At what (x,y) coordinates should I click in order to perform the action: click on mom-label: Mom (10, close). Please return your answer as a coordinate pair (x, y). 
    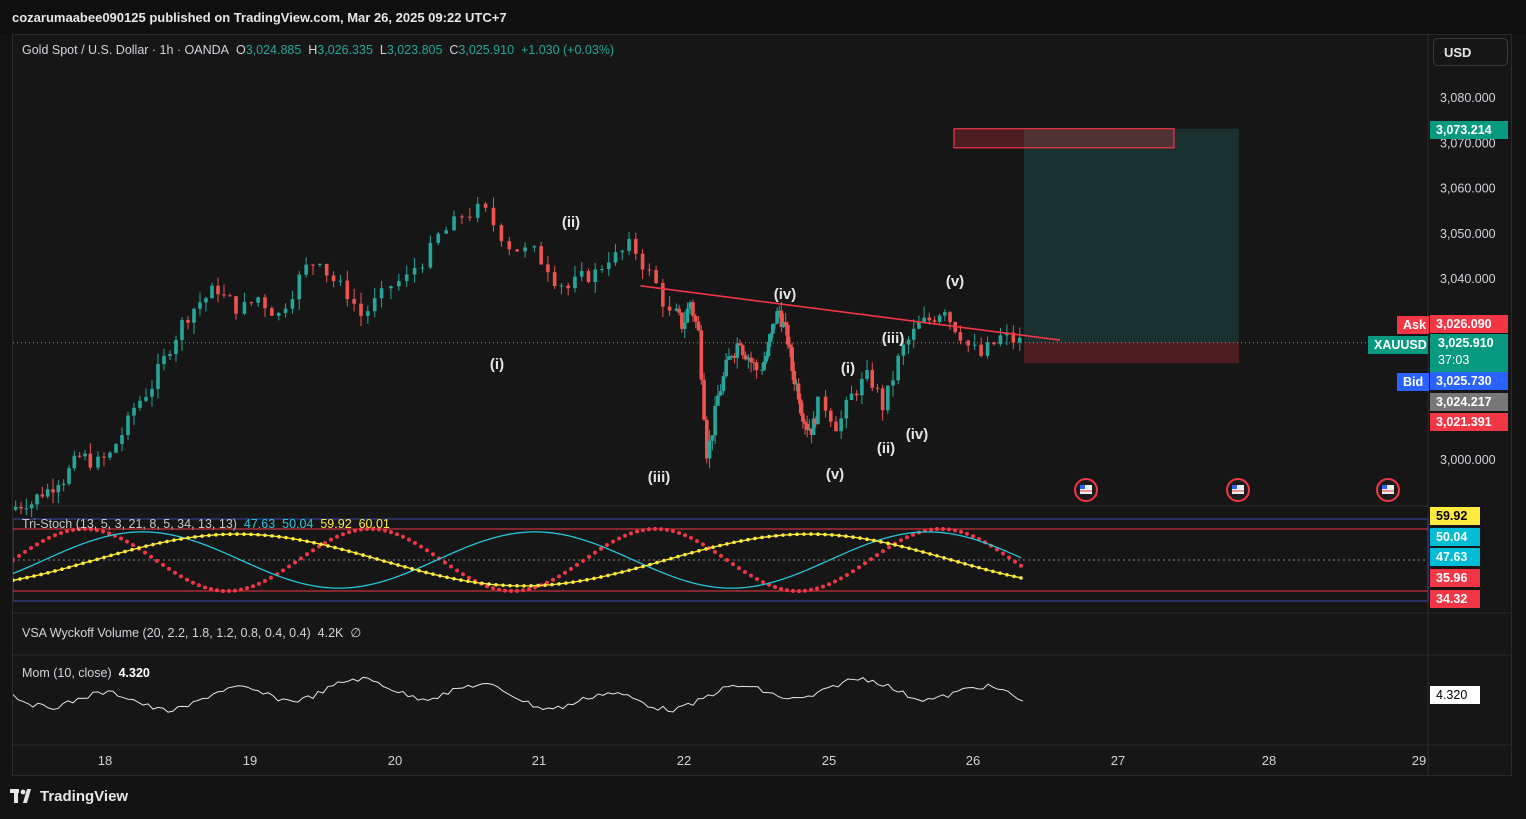
    Looking at the image, I should click on (67, 673).